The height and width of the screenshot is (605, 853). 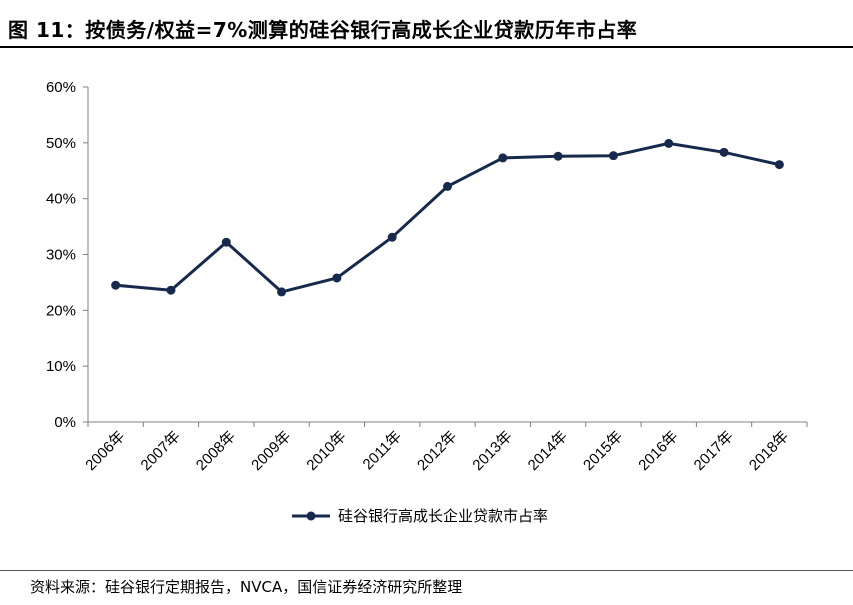 I want to click on y-tick-label: 50%, so click(x=61, y=143).